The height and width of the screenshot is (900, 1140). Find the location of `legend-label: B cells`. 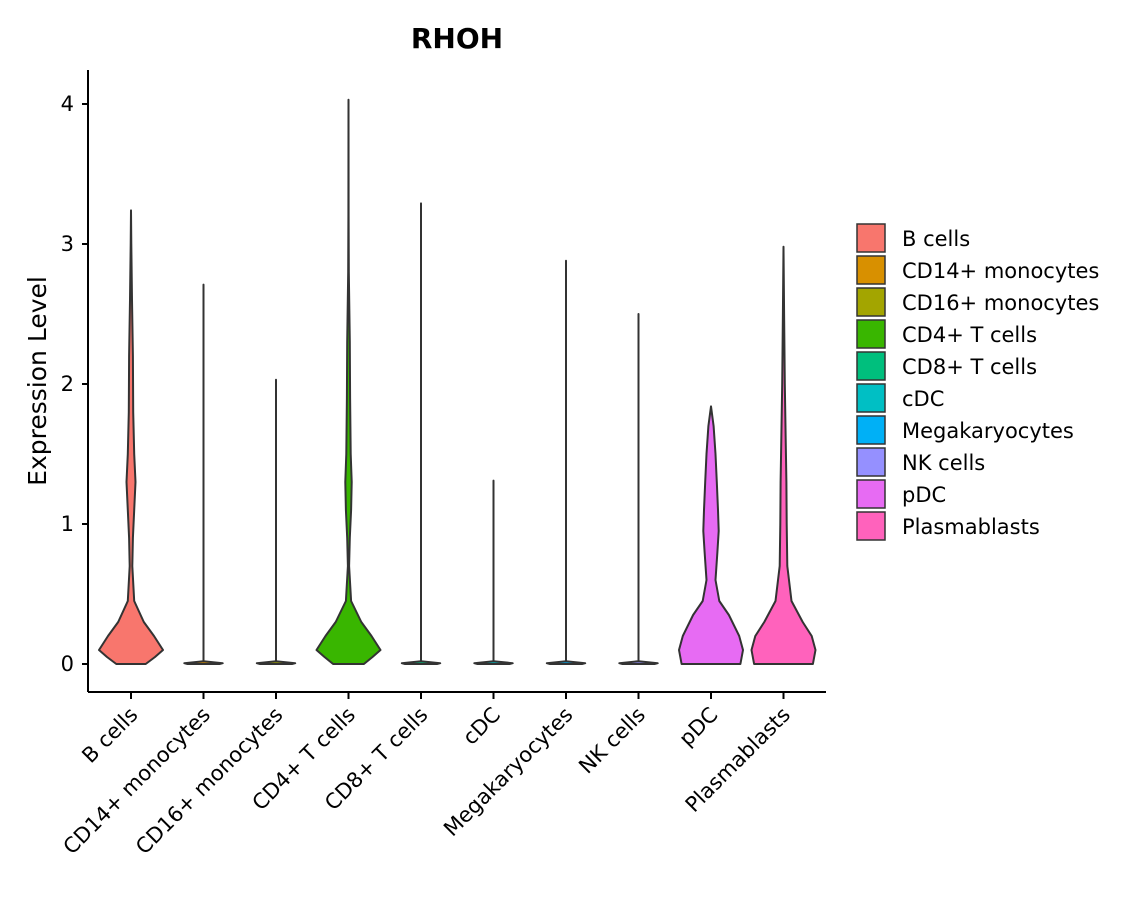

legend-label: B cells is located at coordinates (936, 239).